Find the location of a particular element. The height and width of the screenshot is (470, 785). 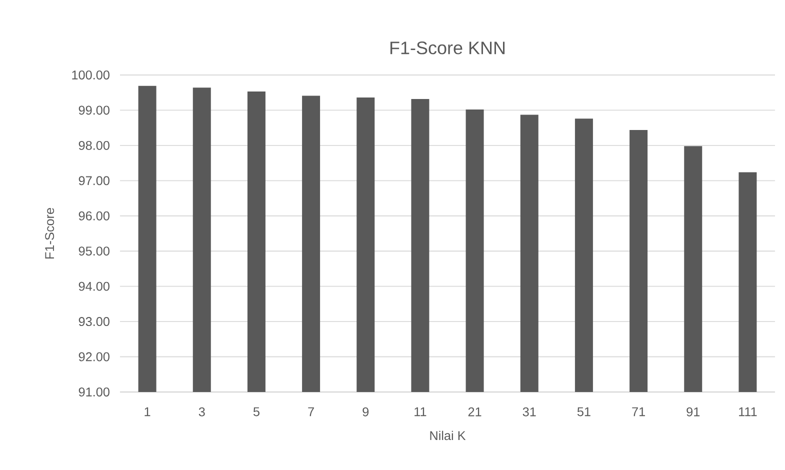

x-tick-label: 3 is located at coordinates (201, 411).